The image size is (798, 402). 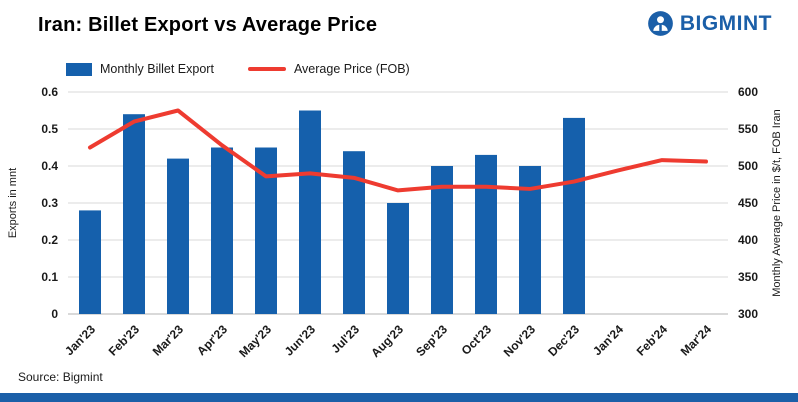 What do you see at coordinates (748, 92) in the screenshot?
I see `svg-text: 600` at bounding box center [748, 92].